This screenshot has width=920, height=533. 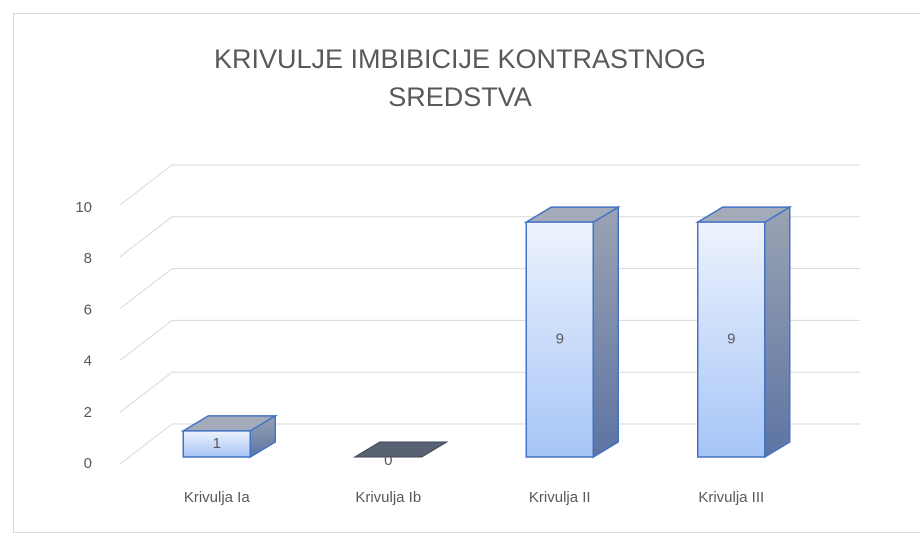 I want to click on y-tick-label: 6, so click(x=88, y=309).